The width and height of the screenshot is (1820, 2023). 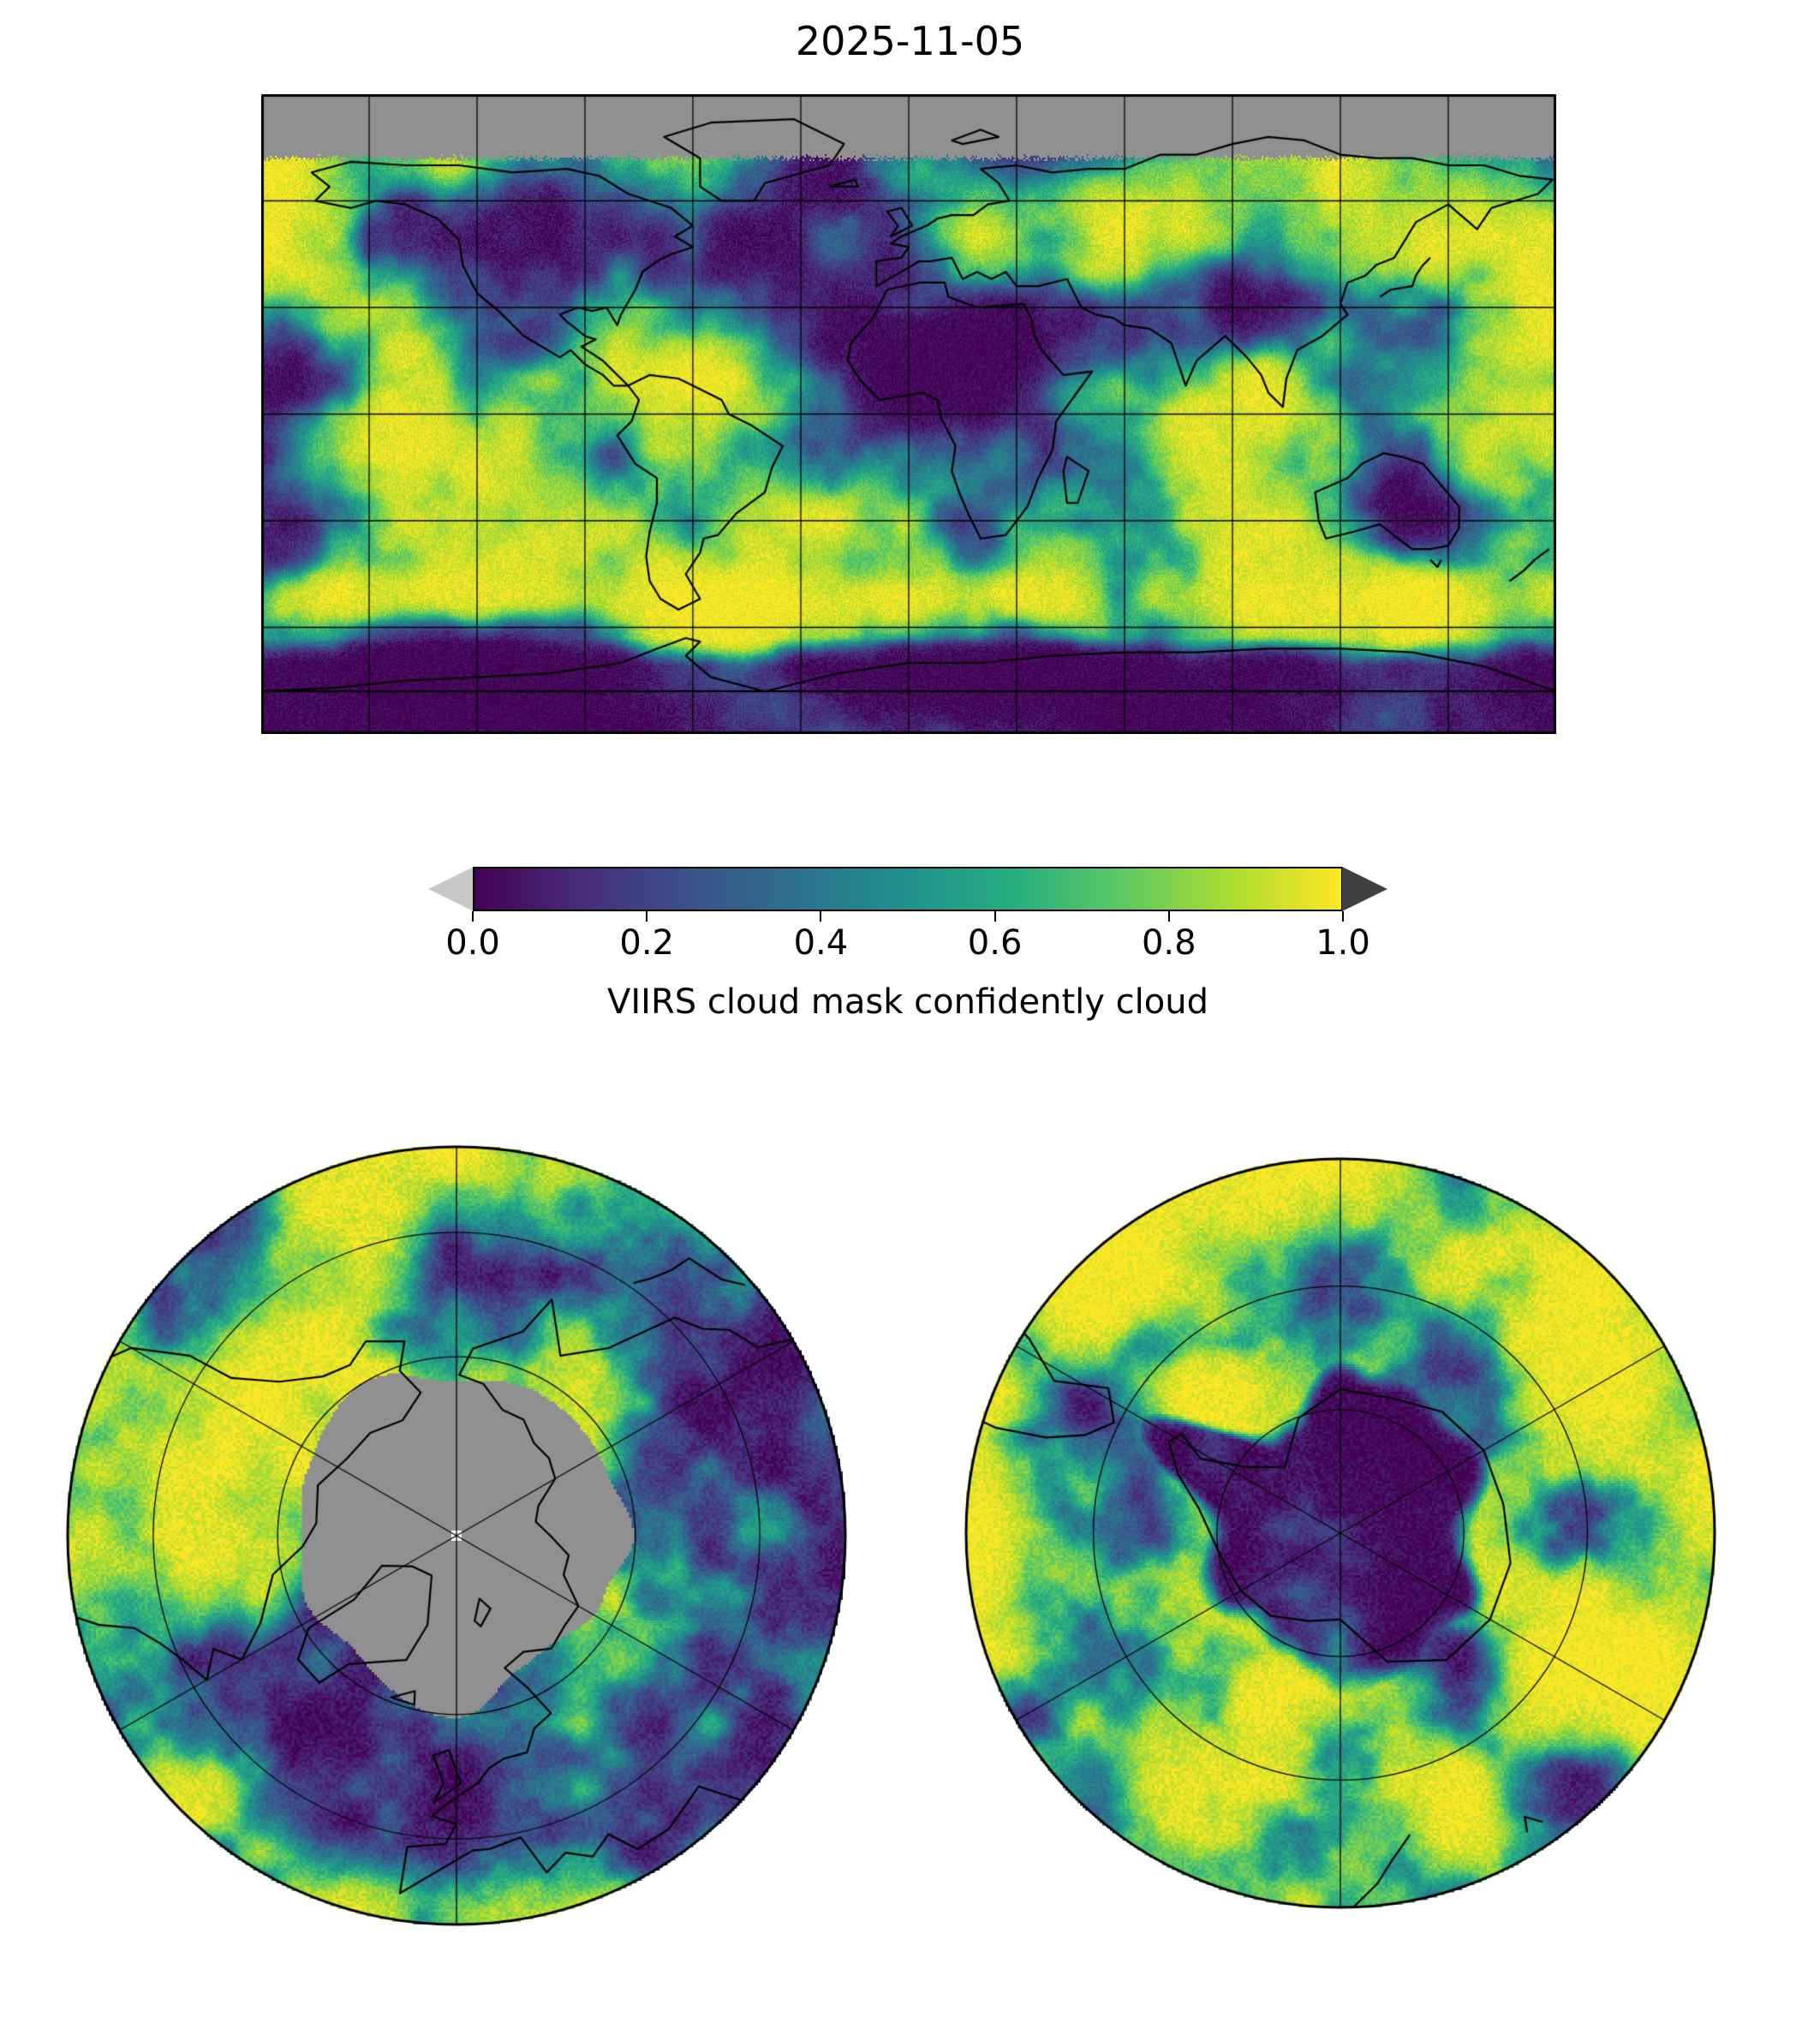 What do you see at coordinates (473, 943) in the screenshot?
I see `colorbar-tick-label: 0.0` at bounding box center [473, 943].